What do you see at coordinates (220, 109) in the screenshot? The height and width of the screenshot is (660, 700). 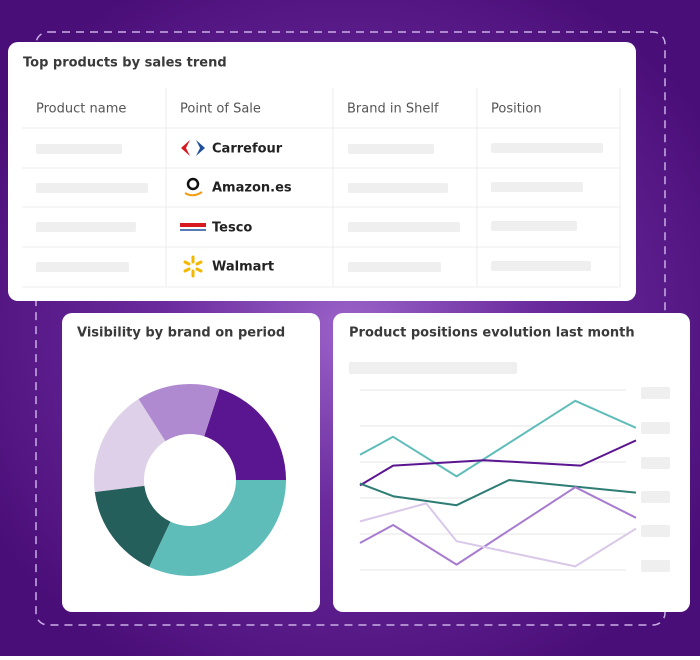 I see `column-header: Point of Sale` at bounding box center [220, 109].